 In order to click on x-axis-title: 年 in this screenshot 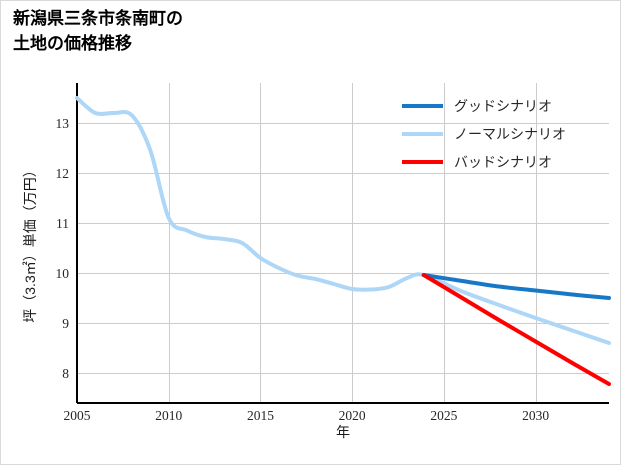, I will do `click(343, 432)`.